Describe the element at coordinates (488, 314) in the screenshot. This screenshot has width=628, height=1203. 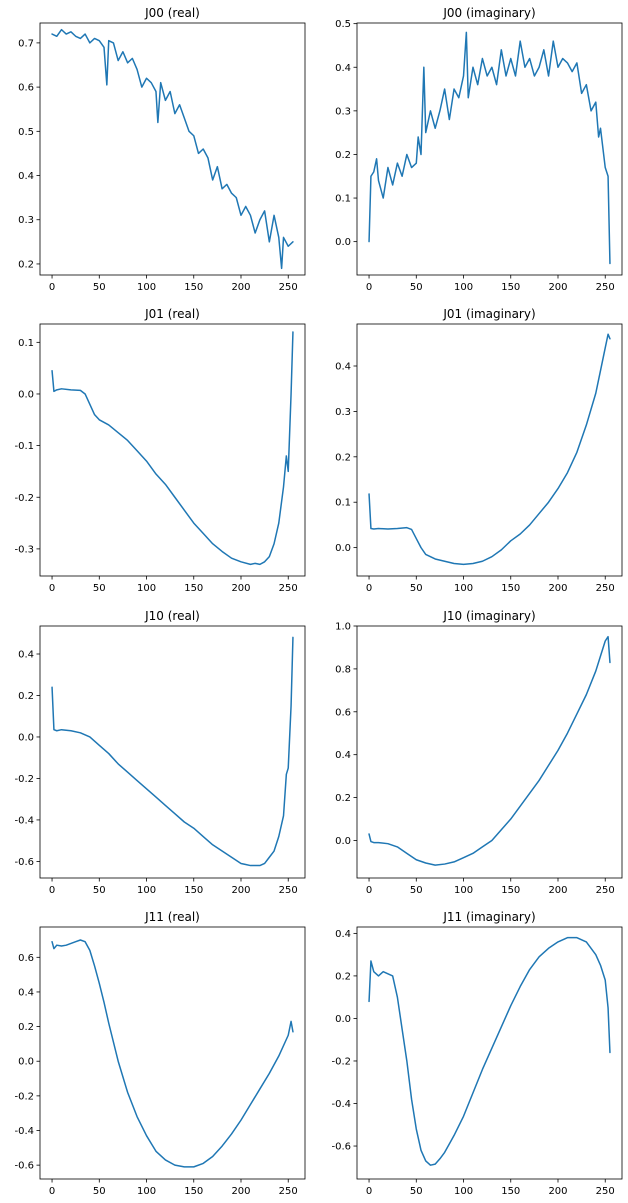
I see `chart-title: J01 (imaginary)` at that location.